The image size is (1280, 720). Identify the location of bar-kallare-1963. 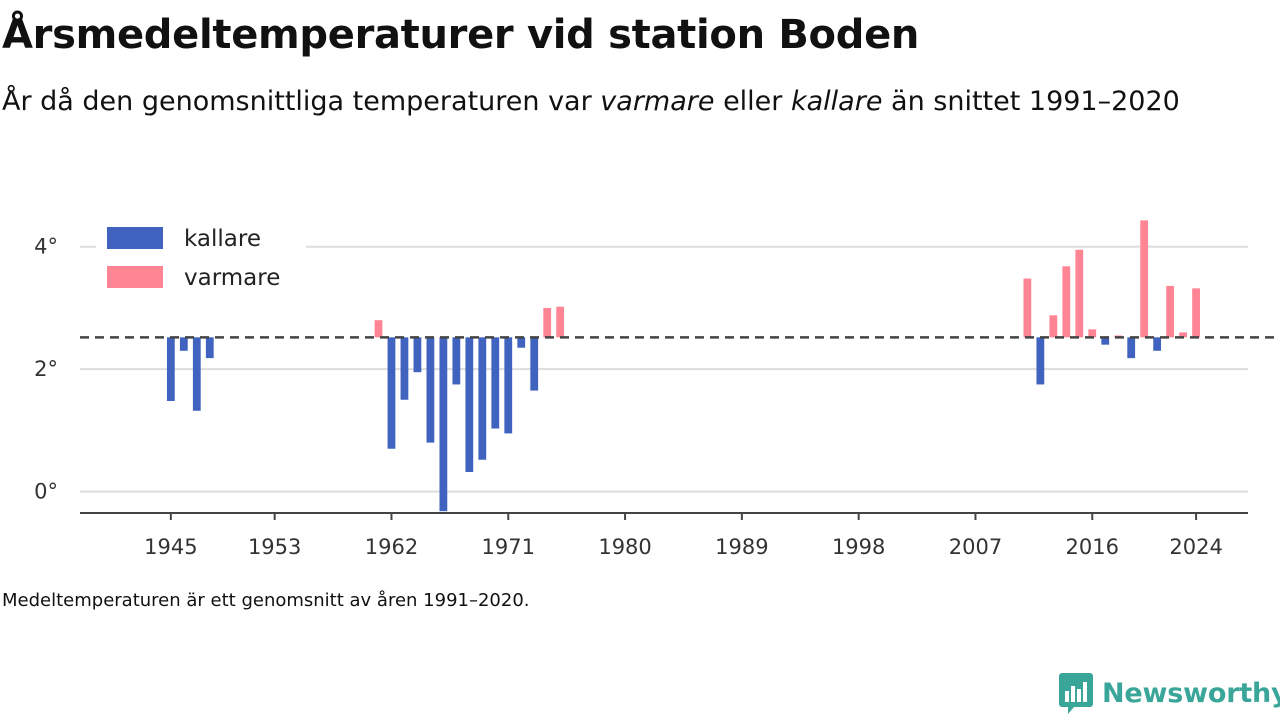
(404, 368).